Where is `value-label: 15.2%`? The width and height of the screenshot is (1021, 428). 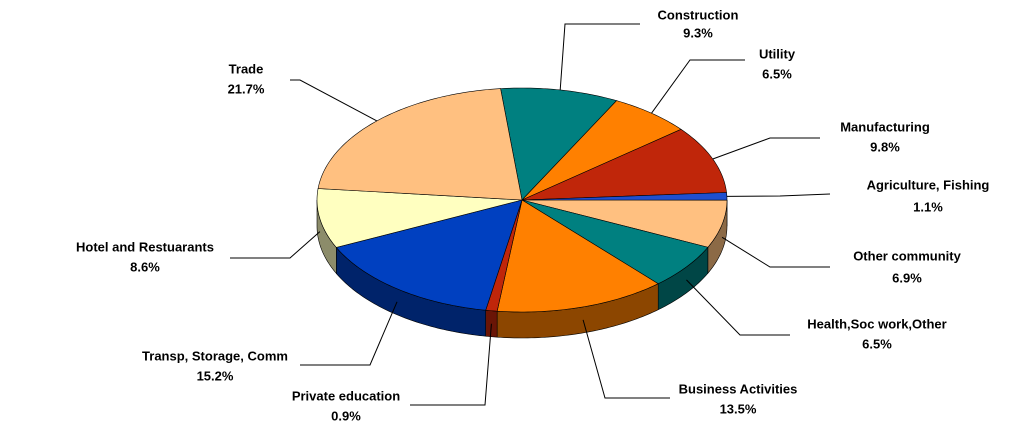
value-label: 15.2% is located at coordinates (215, 375).